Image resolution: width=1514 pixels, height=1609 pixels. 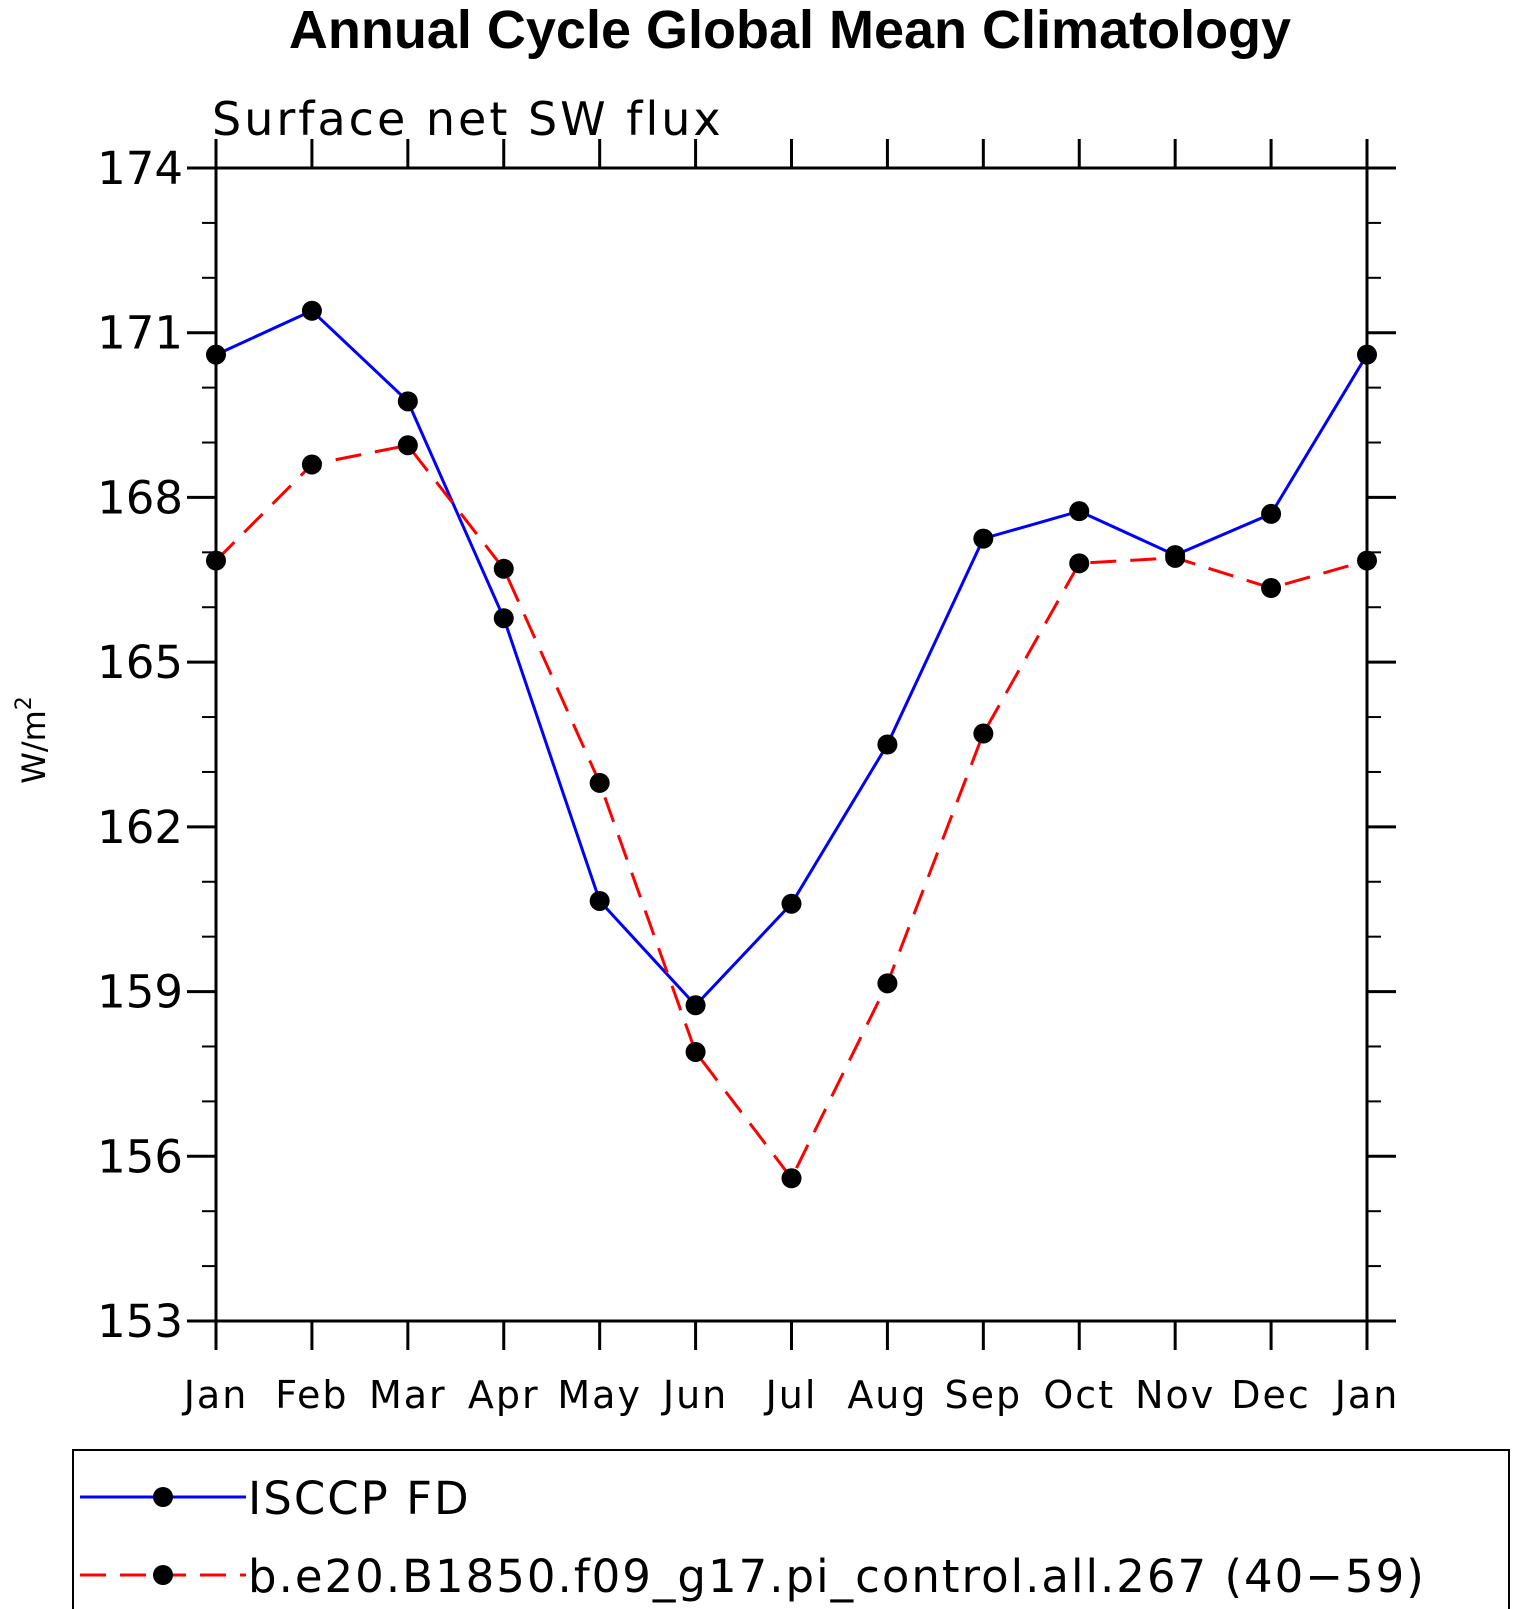 I want to click on y-axis-label-superscript: 2, so click(x=24, y=703).